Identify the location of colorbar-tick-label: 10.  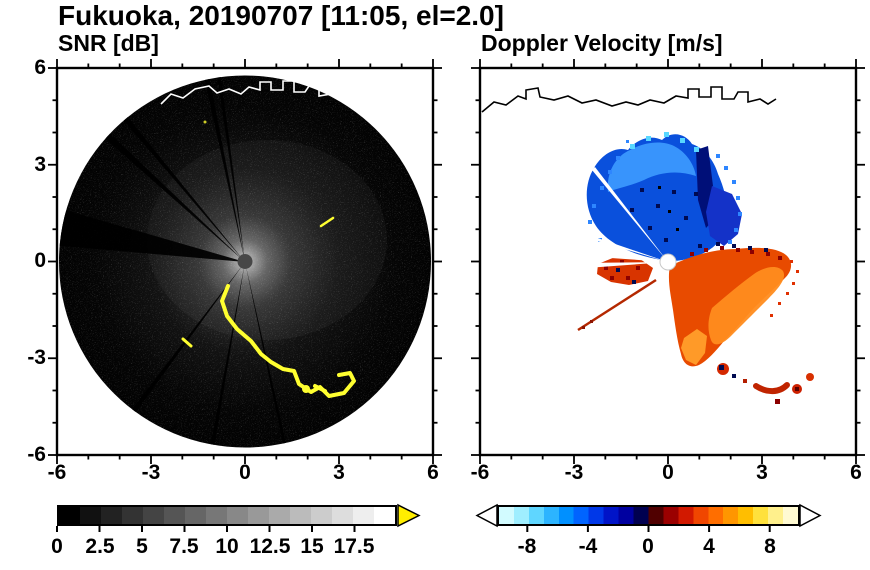
(227, 546).